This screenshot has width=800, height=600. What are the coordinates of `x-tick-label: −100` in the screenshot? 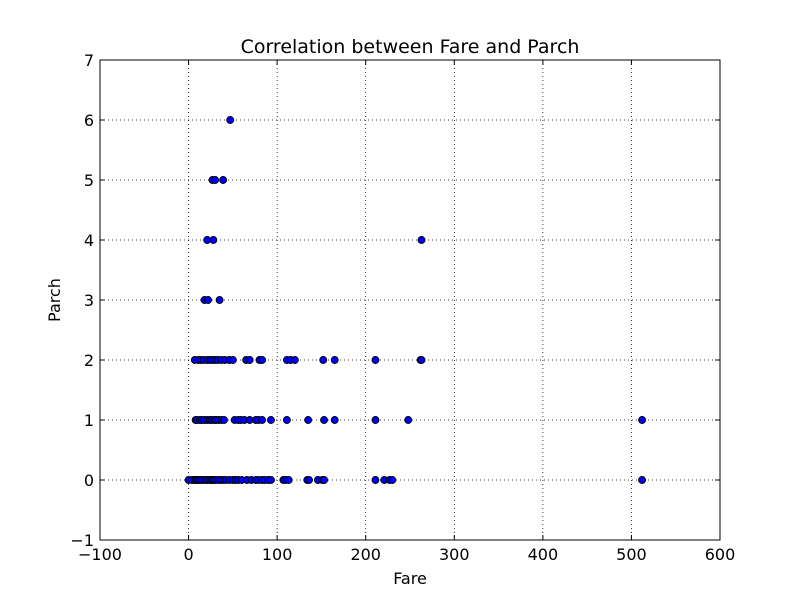 It's located at (100, 554).